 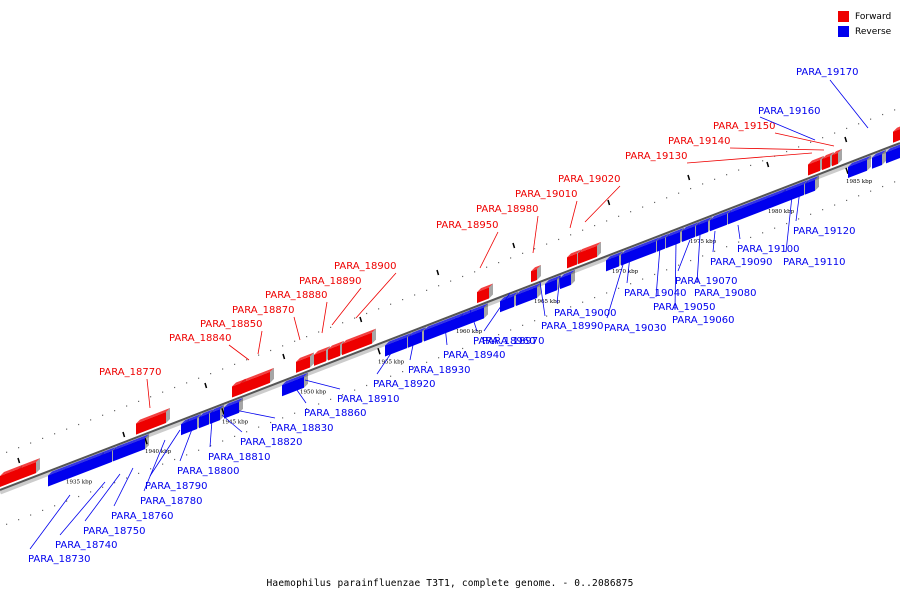 What do you see at coordinates (330, 281) in the screenshot?
I see `forward-gene-label: PARA_18890` at bounding box center [330, 281].